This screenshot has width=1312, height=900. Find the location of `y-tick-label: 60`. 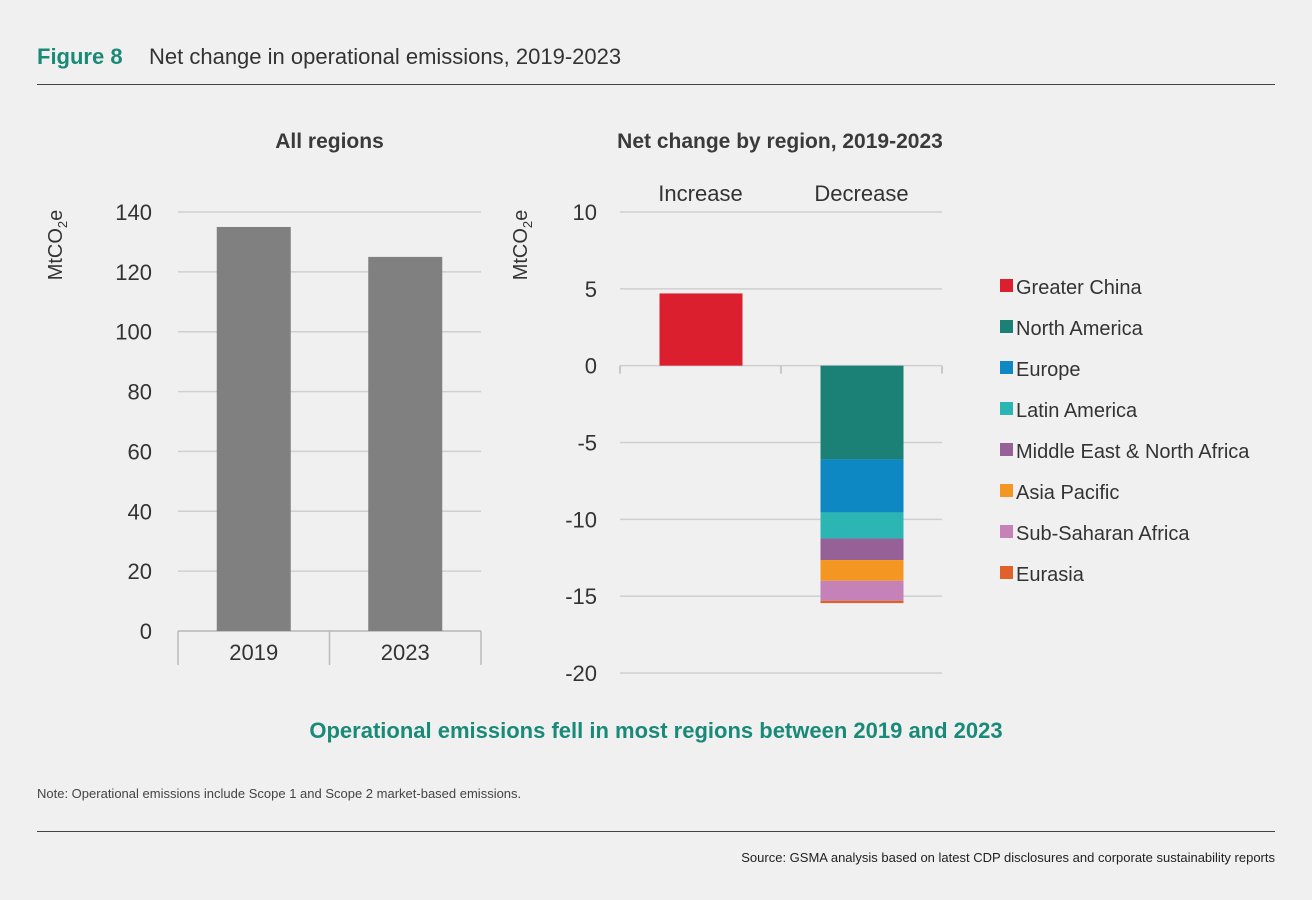

y-tick-label: 60 is located at coordinates (140, 451).